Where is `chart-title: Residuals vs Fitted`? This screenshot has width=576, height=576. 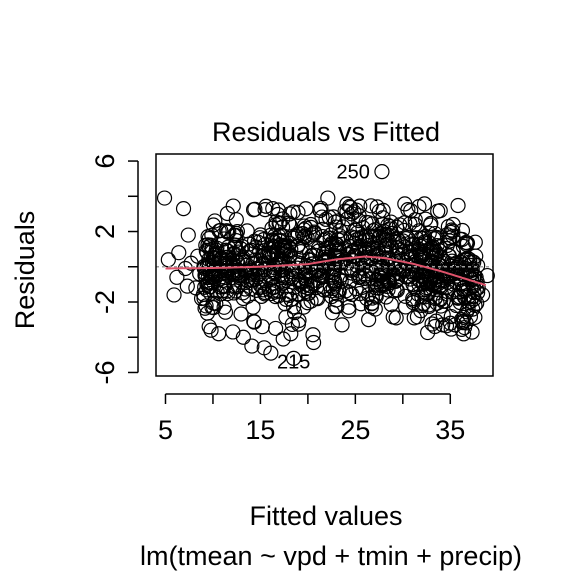 chart-title: Residuals vs Fitted is located at coordinates (326, 132).